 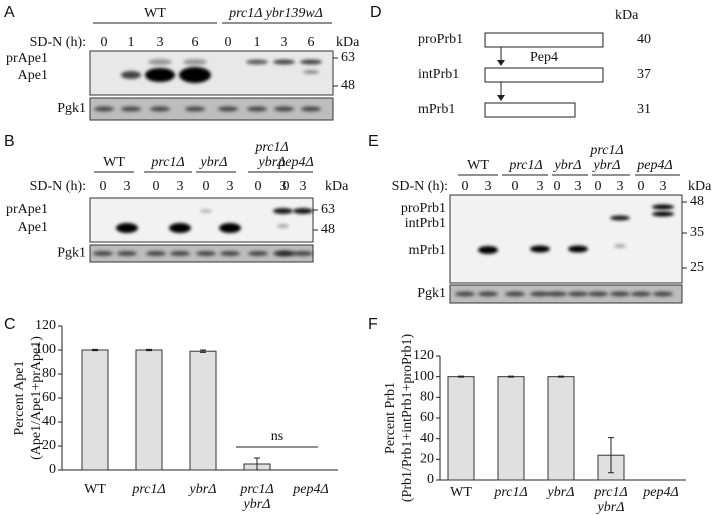 I want to click on y-axis-label: Percent Prb1, so click(x=390, y=418).